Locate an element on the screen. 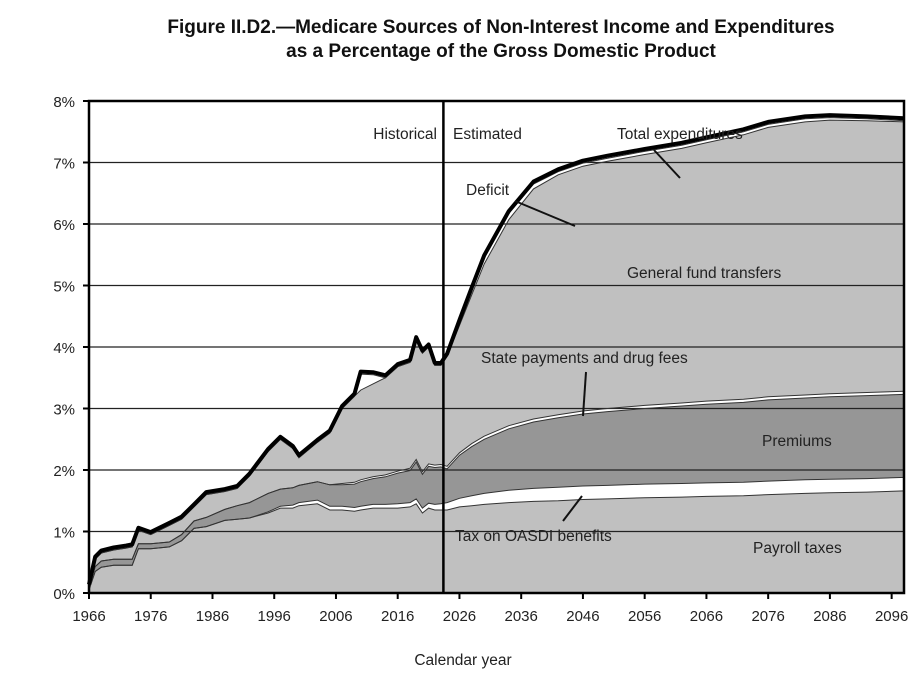 The height and width of the screenshot is (688, 922). line-top-tax-on-oasdi-benefits is located at coordinates (496, 533).